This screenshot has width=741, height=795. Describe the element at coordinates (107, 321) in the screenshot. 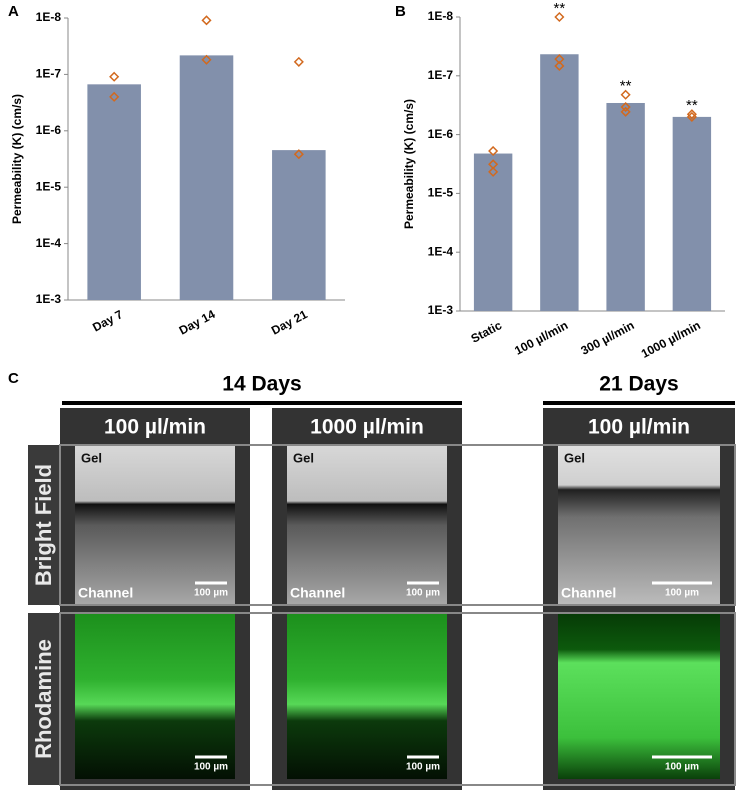

I see `x-tick-label: Day 7` at that location.